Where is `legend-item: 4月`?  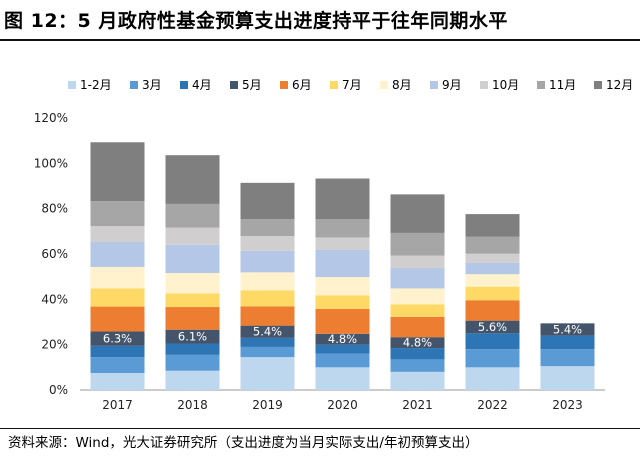 legend-item: 4月 is located at coordinates (196, 85).